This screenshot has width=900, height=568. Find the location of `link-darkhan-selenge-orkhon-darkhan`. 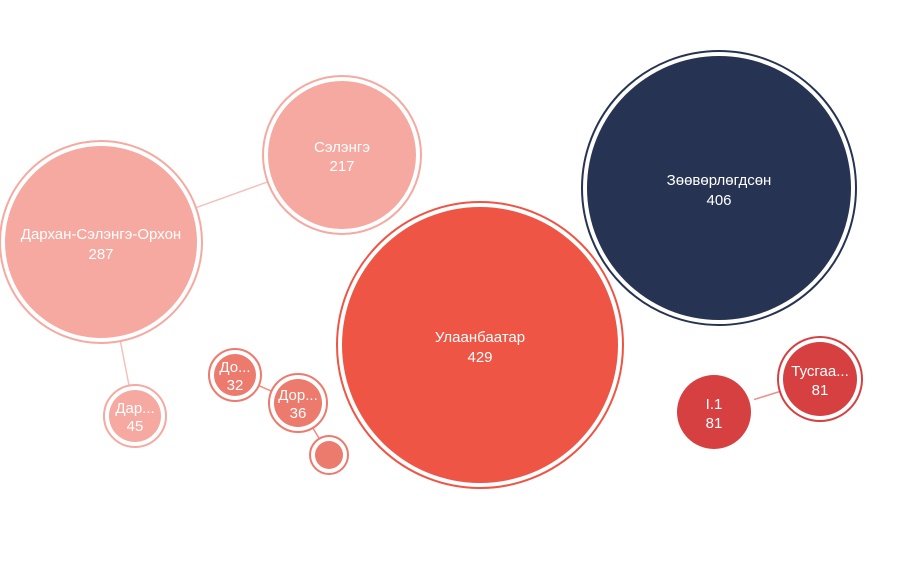

link-darkhan-selenge-orkhon-darkhan is located at coordinates (124, 363).